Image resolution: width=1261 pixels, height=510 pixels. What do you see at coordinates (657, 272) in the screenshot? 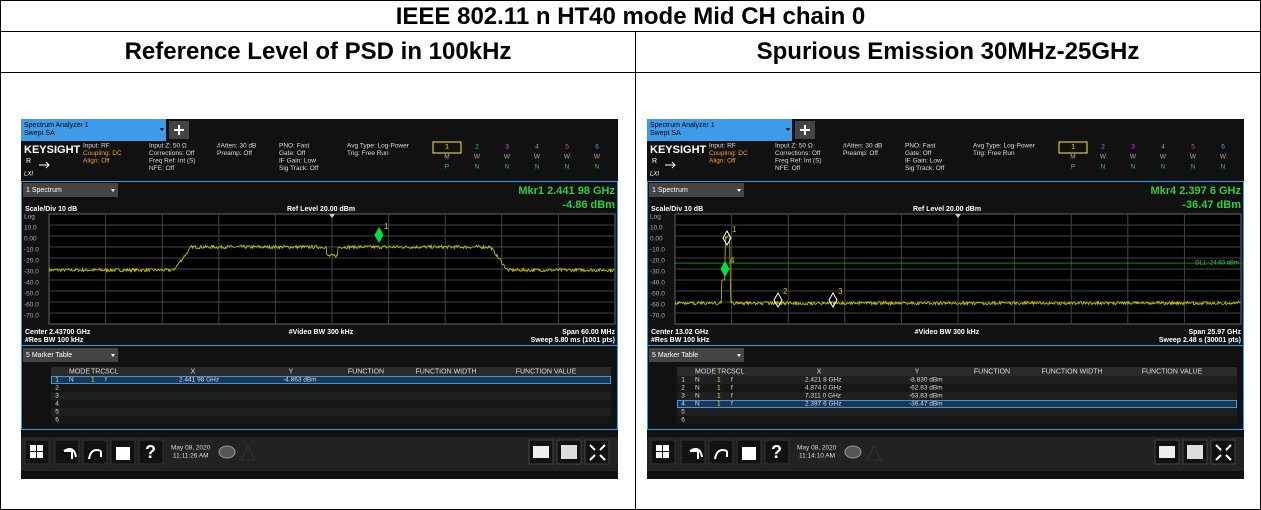
I see `y-axis-label: -30.0` at bounding box center [657, 272].